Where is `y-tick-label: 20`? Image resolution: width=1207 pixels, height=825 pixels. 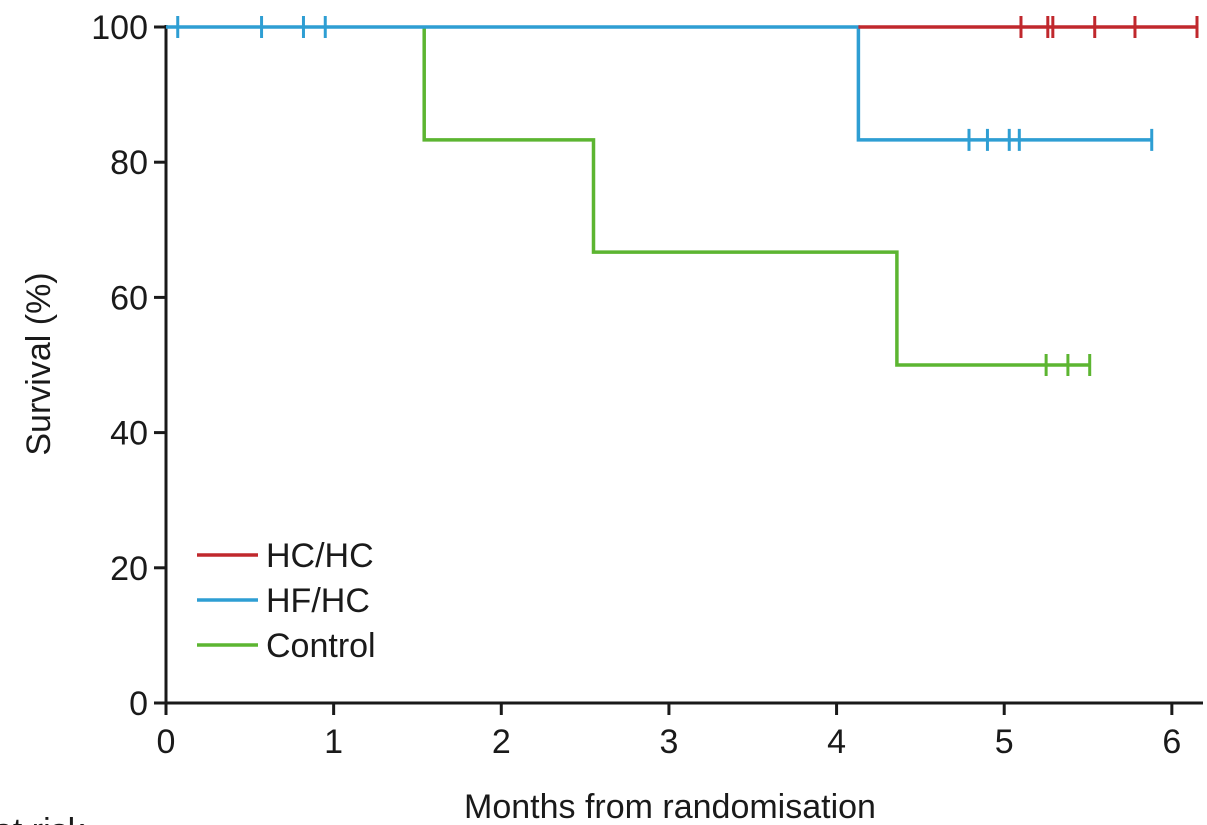
y-tick-label: 20 is located at coordinates (129, 569).